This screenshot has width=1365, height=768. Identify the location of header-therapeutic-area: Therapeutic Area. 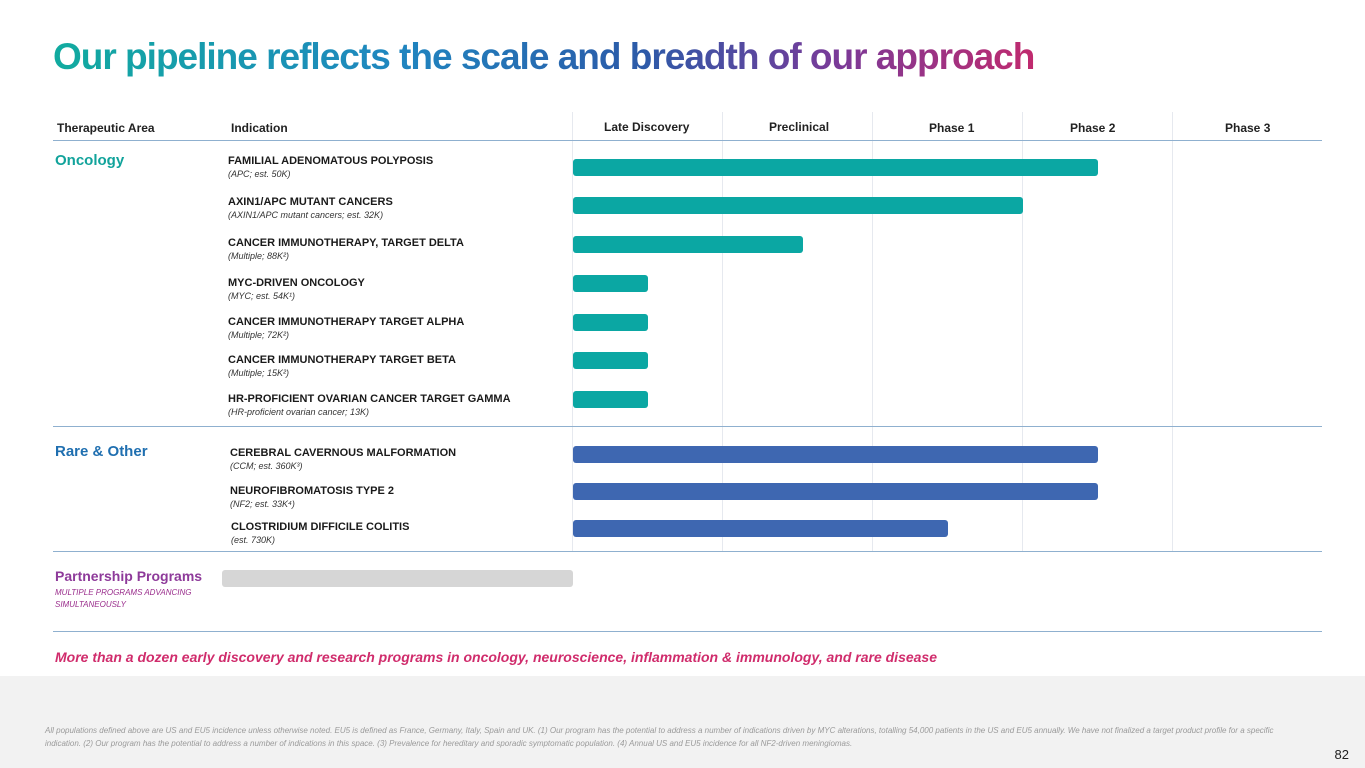
(106, 128).